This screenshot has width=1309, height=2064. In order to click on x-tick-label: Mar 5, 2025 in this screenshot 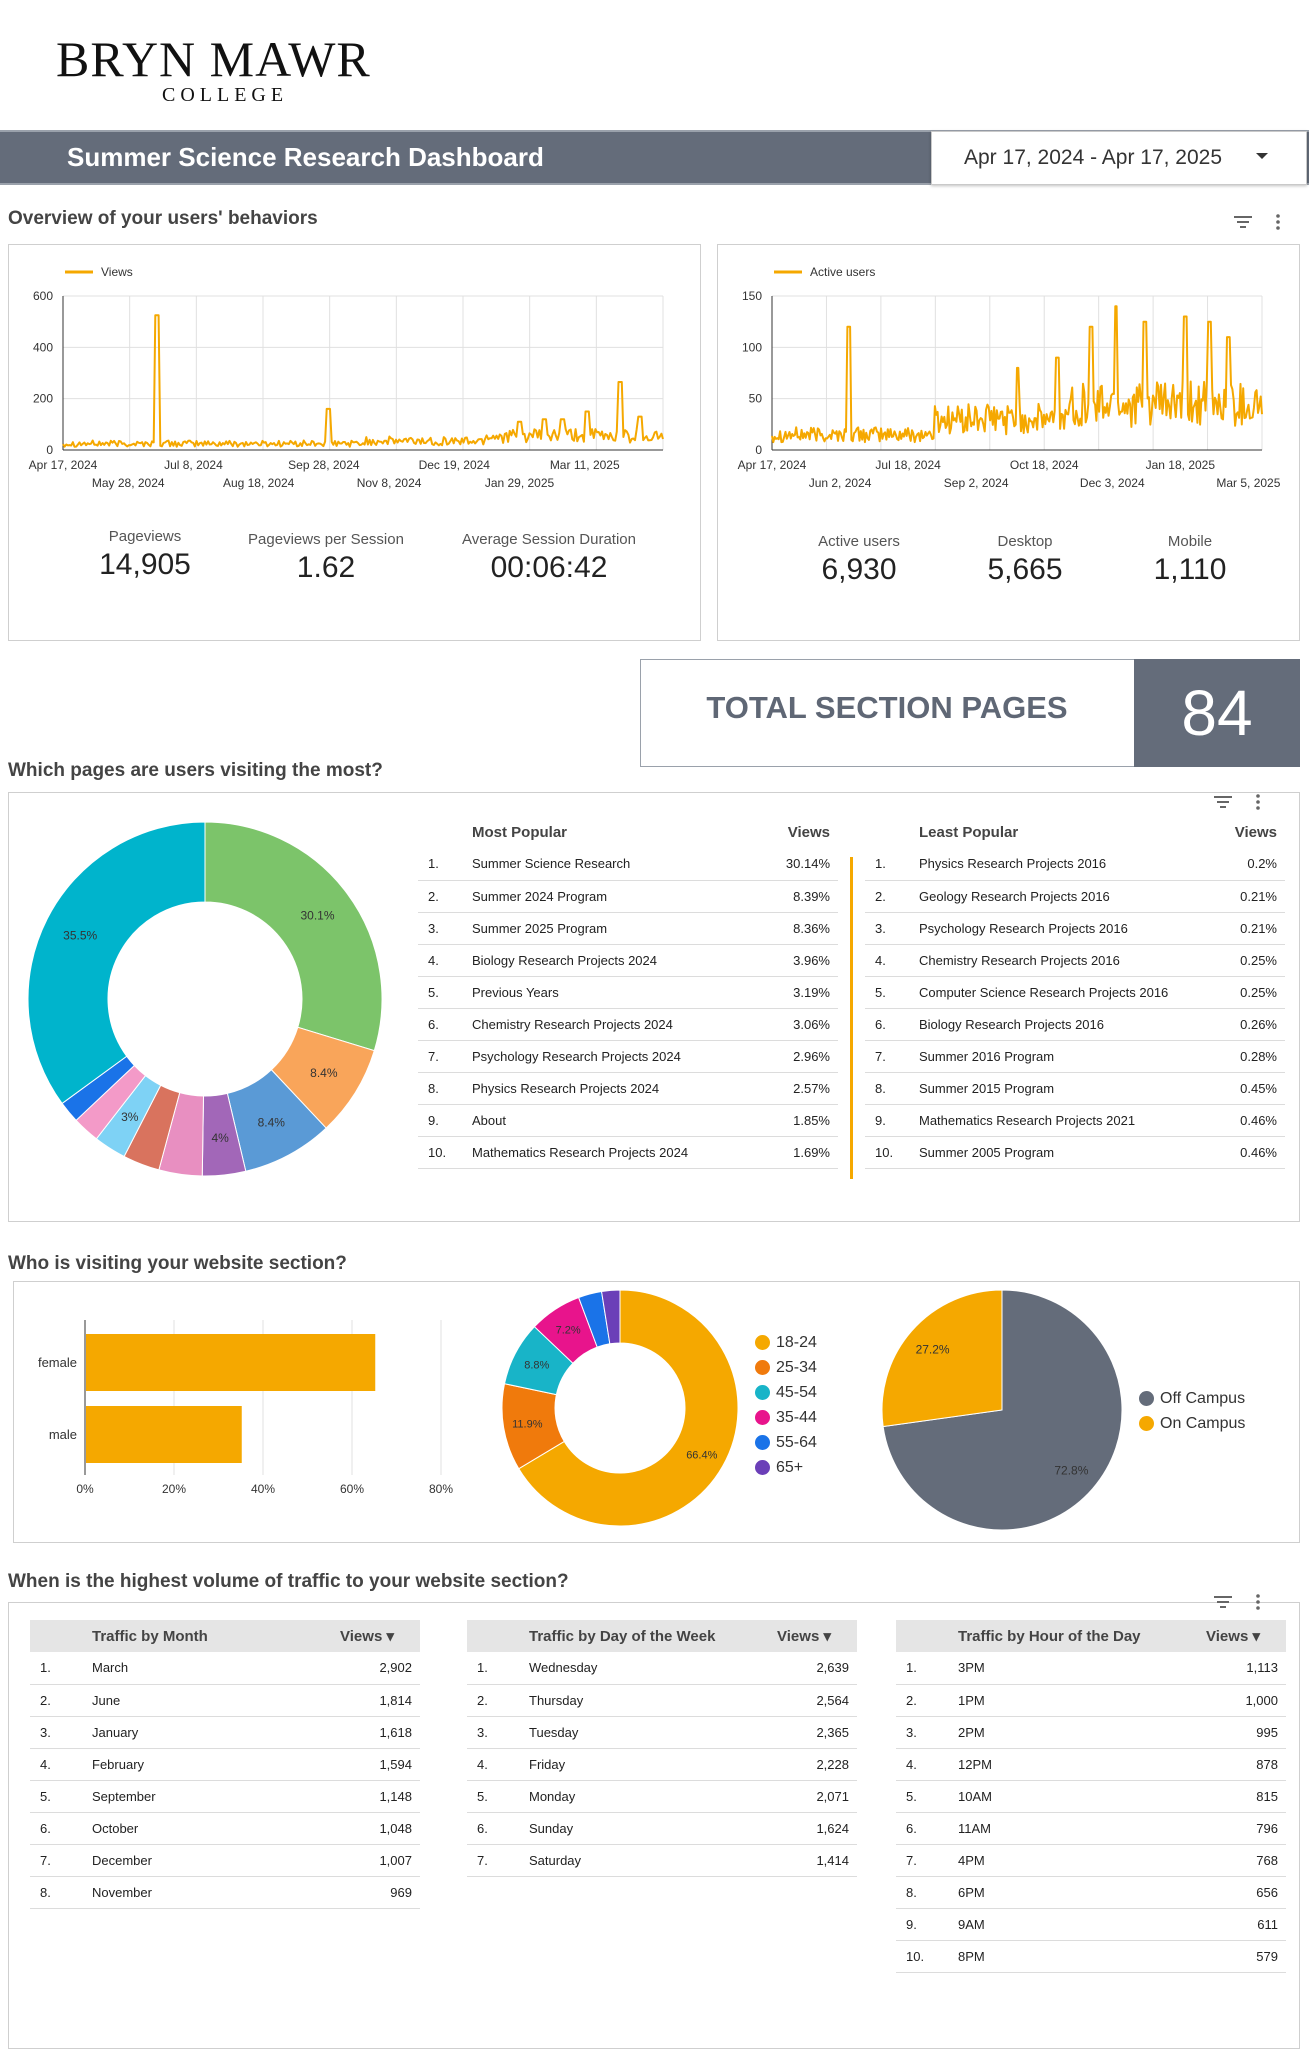, I will do `click(1248, 483)`.